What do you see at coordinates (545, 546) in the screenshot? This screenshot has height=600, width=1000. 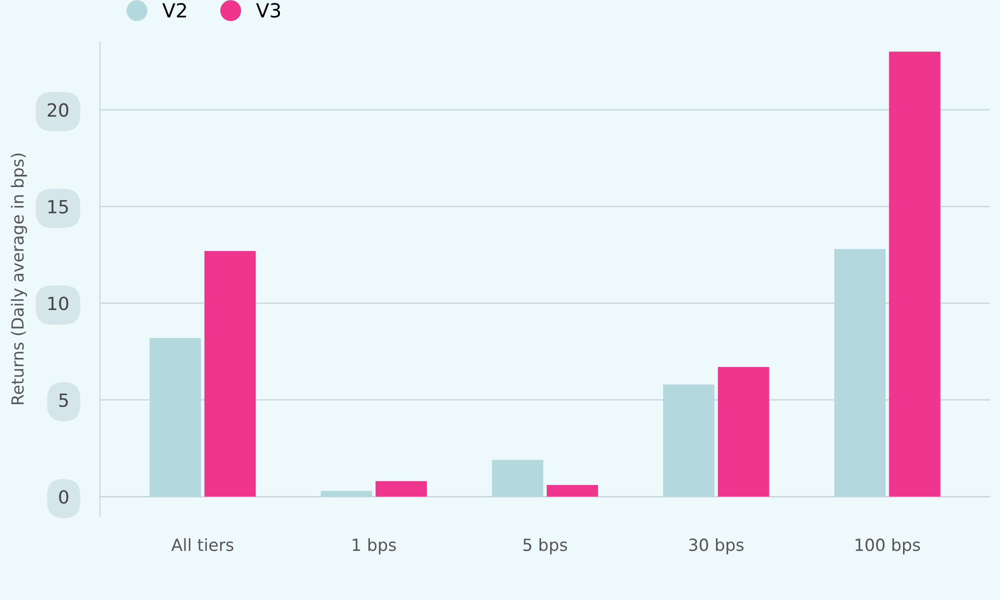 I see `x-tick-label: 5 bps` at bounding box center [545, 546].